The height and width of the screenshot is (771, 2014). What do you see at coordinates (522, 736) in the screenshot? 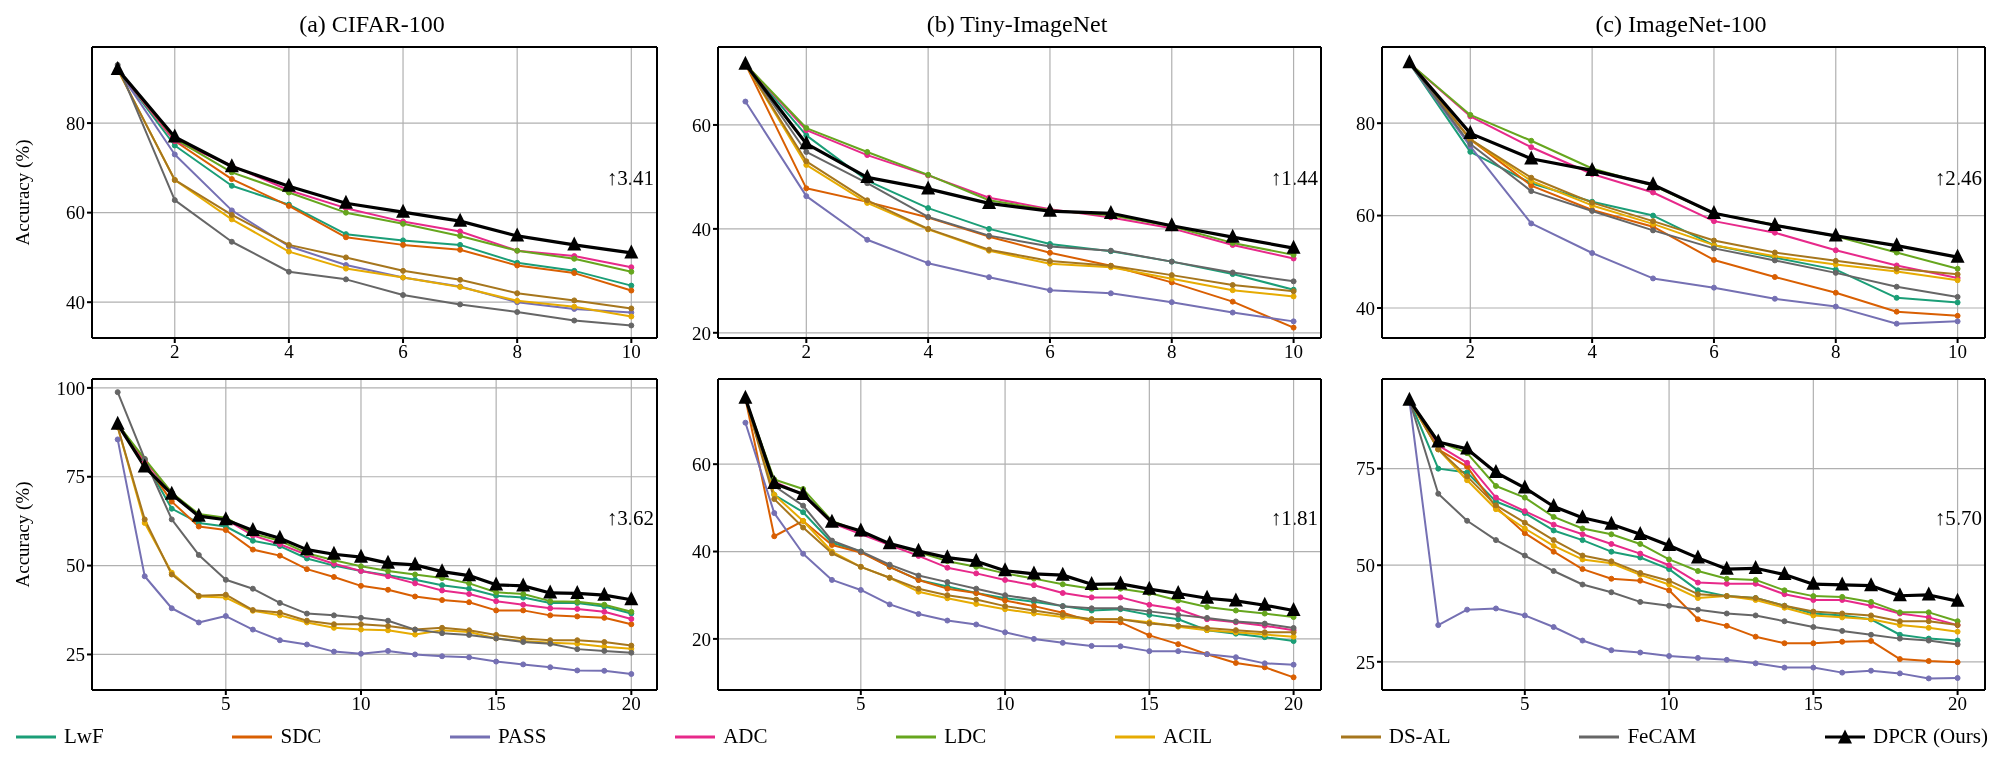
I see `legend-label: PASS` at bounding box center [522, 736].